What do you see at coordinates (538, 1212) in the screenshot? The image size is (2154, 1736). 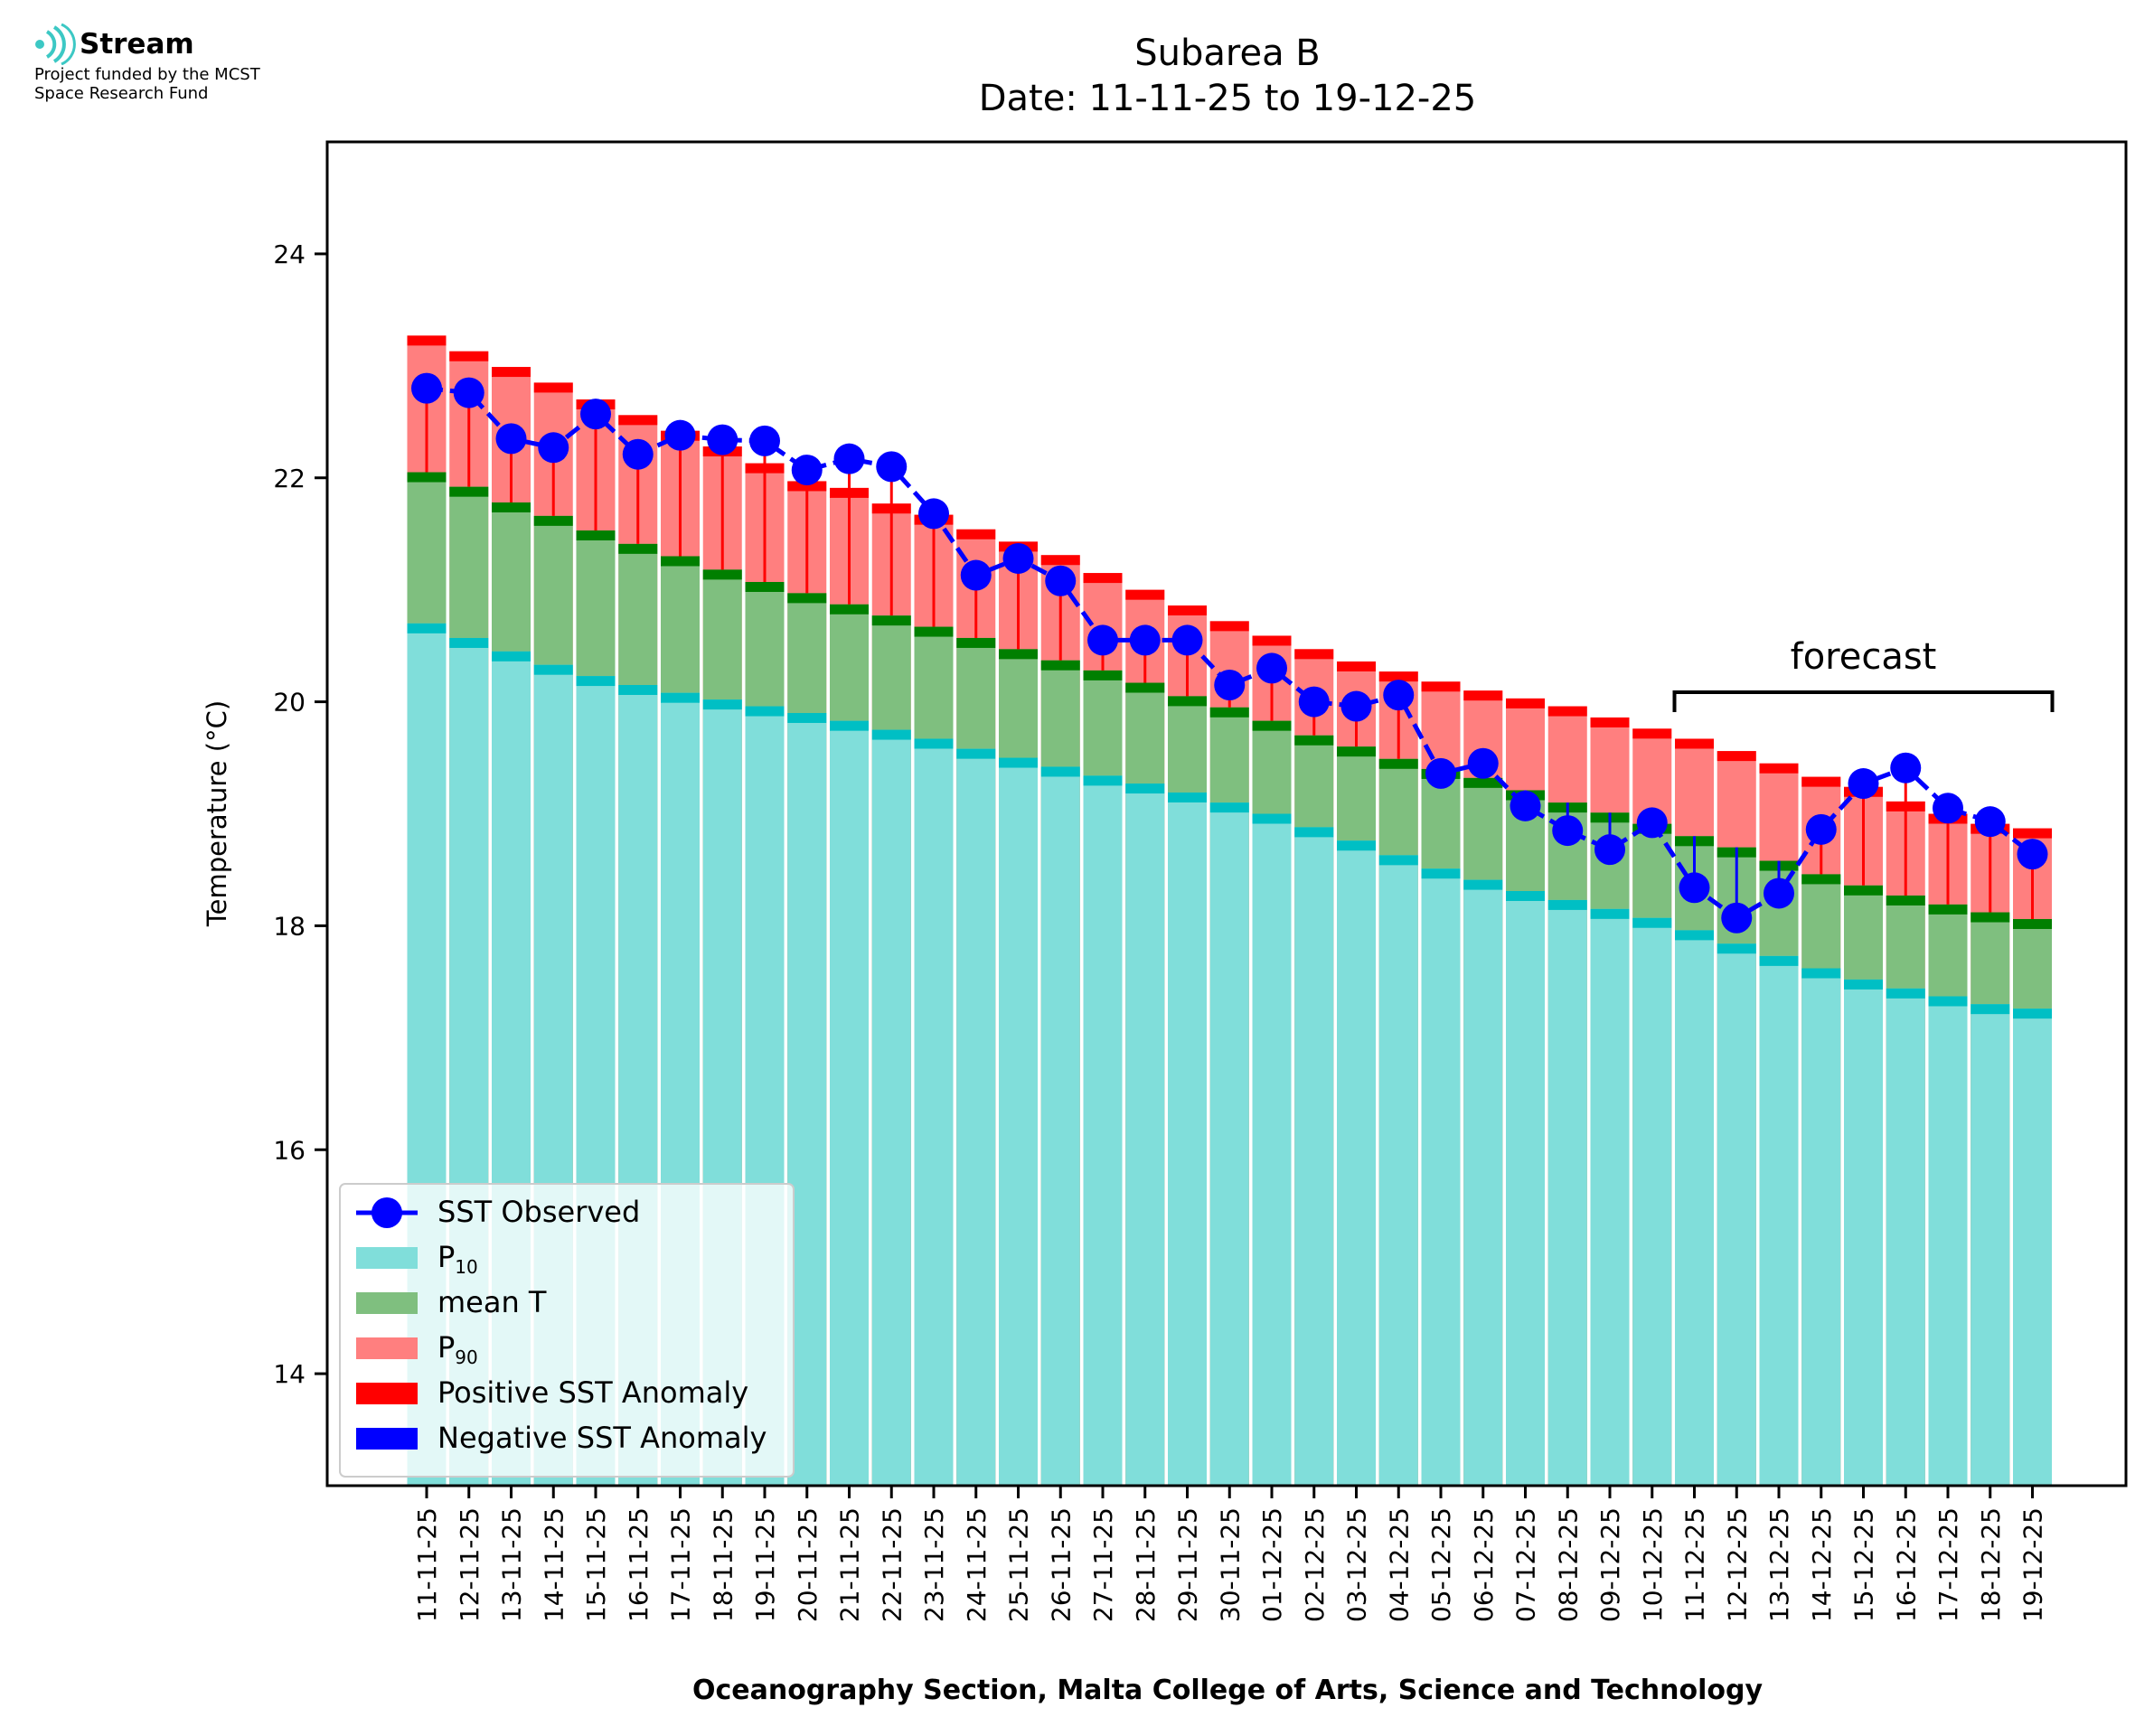 I see `legend-entry-label: SST Observed` at bounding box center [538, 1212].